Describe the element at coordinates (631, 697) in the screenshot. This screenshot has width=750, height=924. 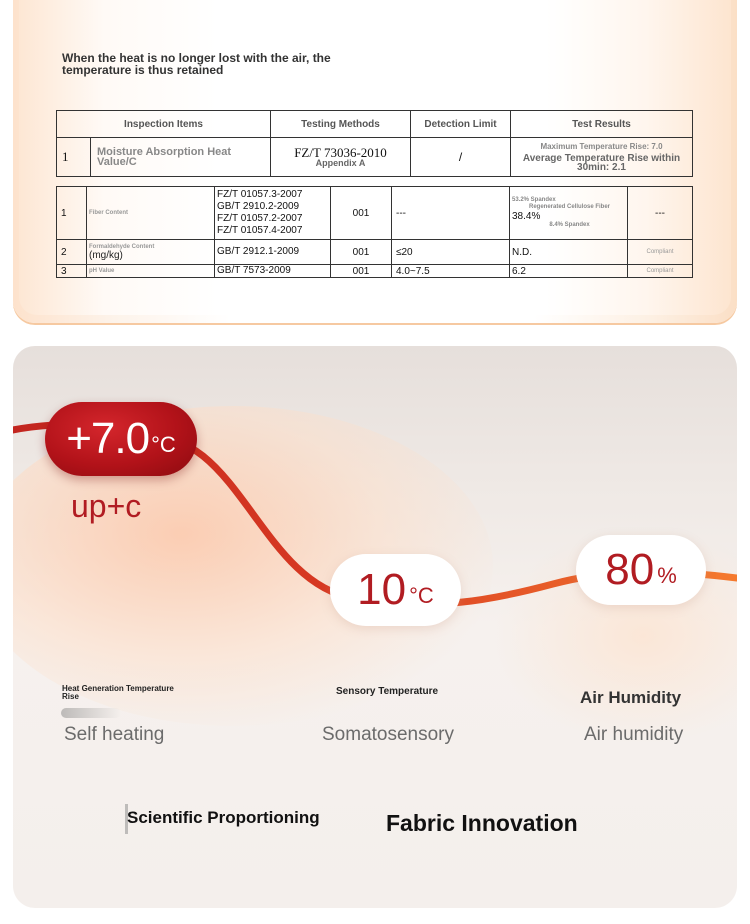
I see `air-humidity-caption: Air Humidity` at that location.